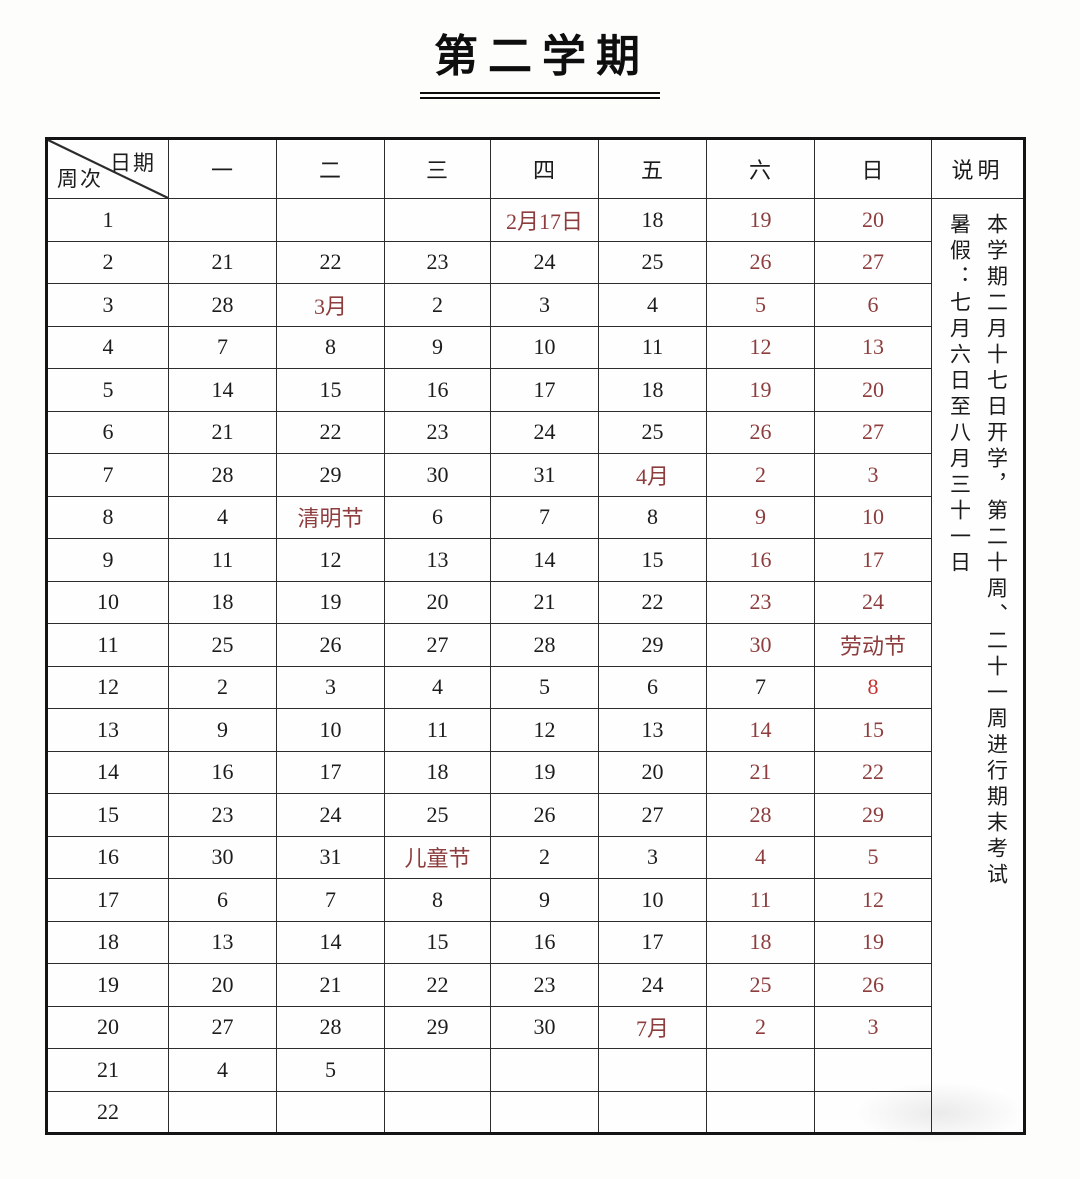 This screenshot has height=1179, width=1080. Describe the element at coordinates (133, 163) in the screenshot. I see `corner-label-date: 日期` at that location.